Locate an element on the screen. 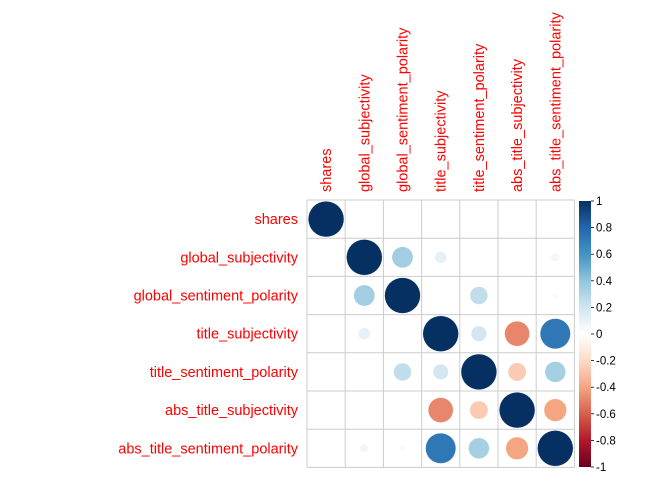 The image size is (672, 480). row-label: title_subjectivity is located at coordinates (247, 335).